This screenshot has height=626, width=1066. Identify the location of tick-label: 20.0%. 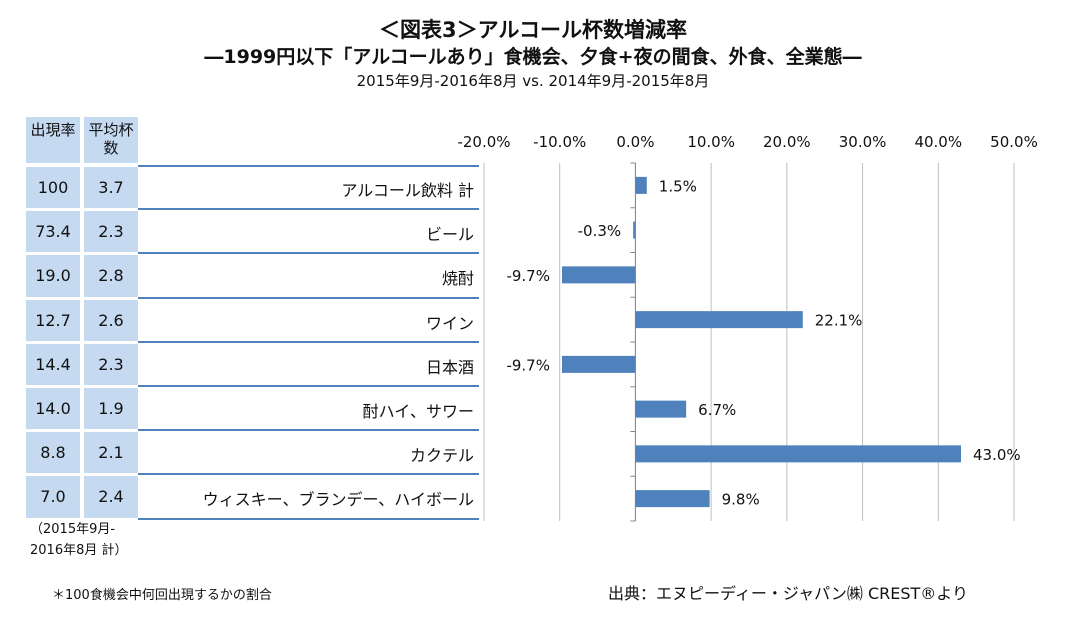
(787, 142).